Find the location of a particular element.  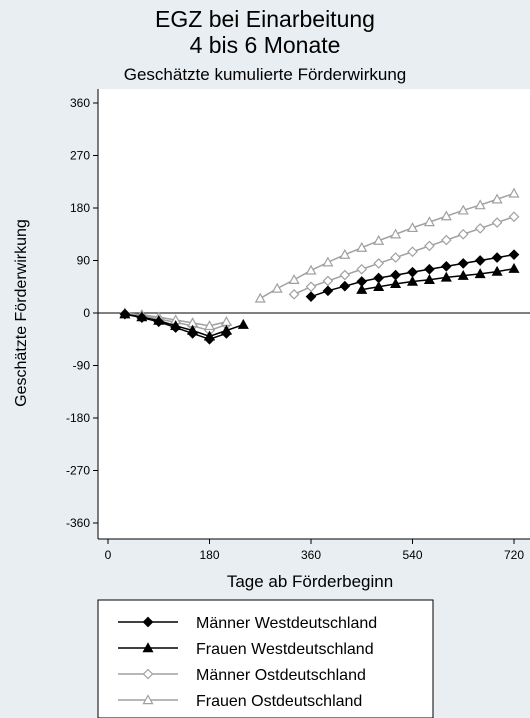

x-tick-label: 540 is located at coordinates (412, 555).